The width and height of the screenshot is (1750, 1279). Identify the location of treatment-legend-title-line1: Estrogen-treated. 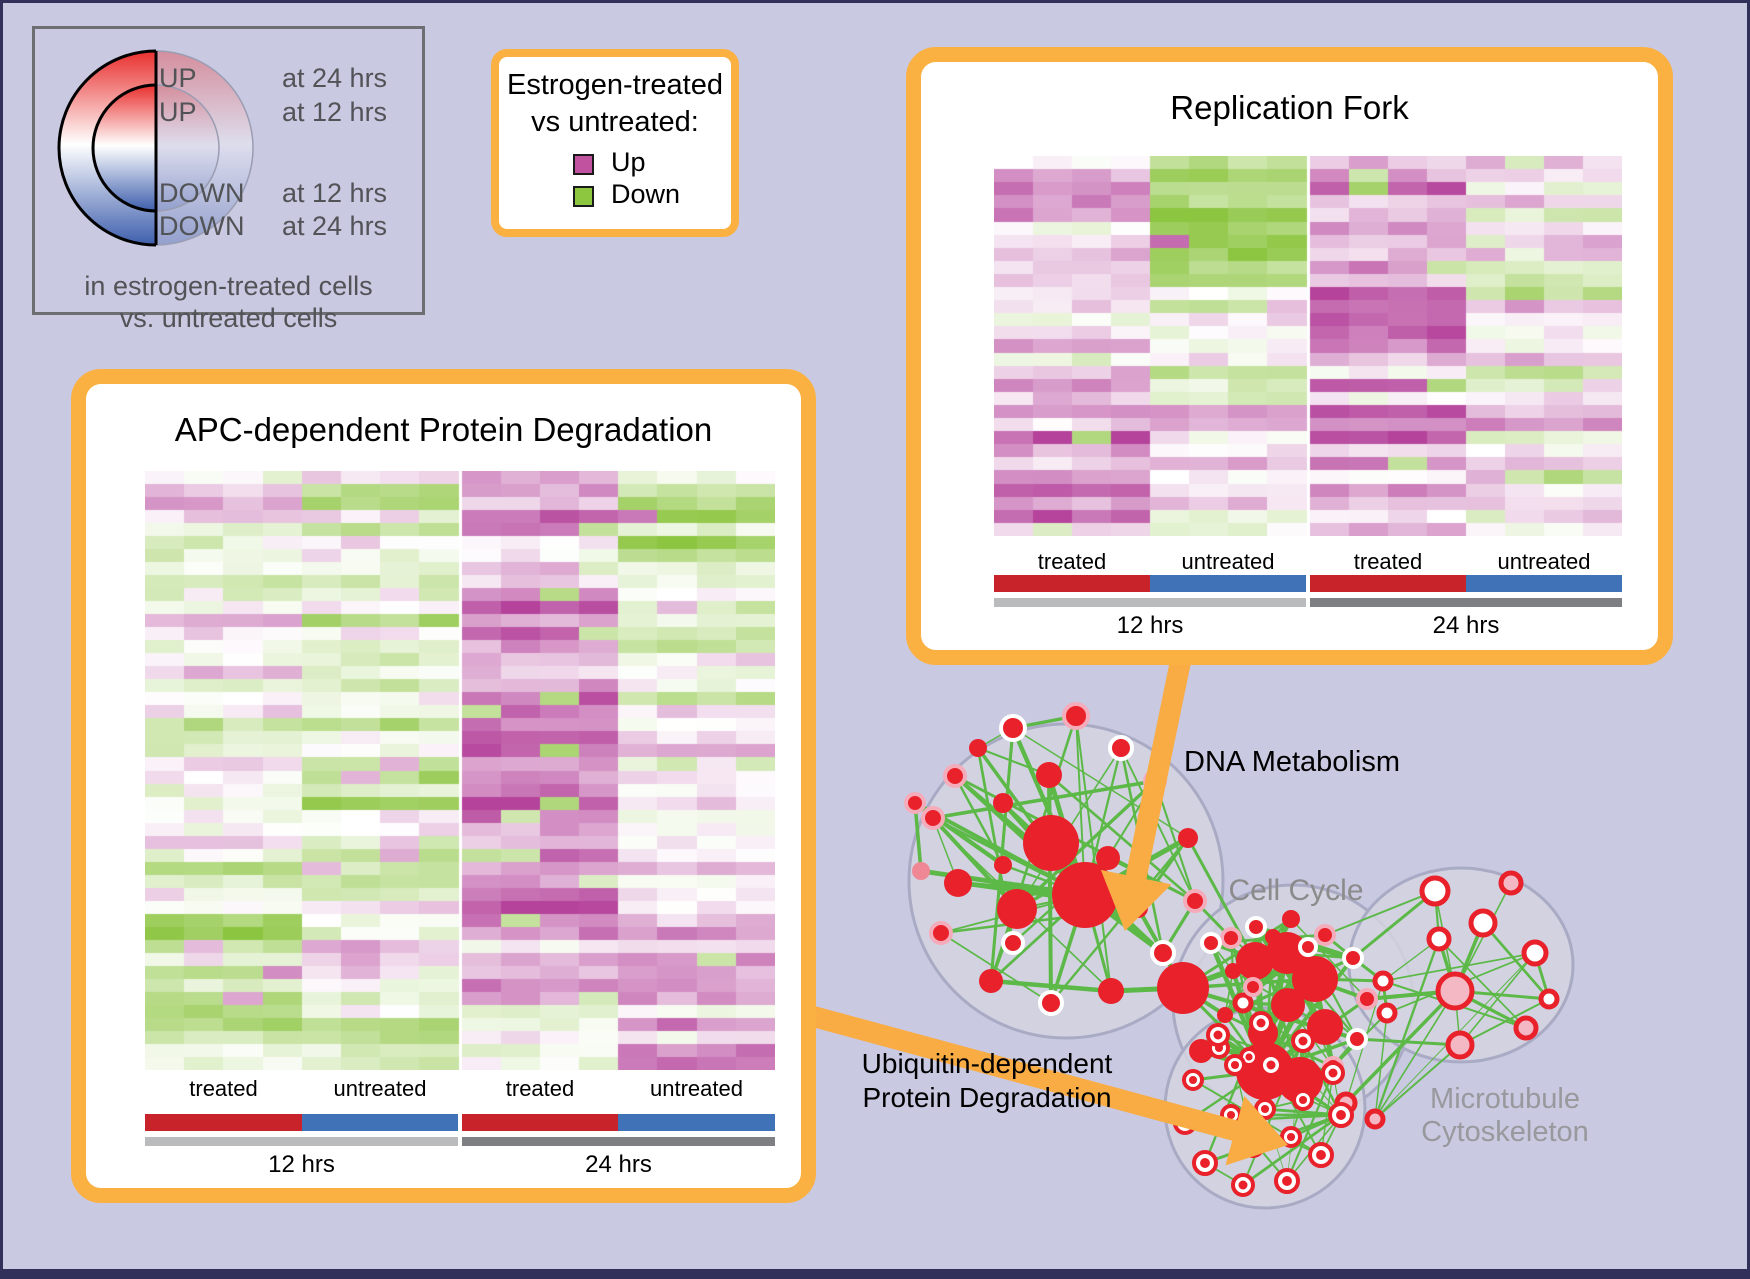
(614, 85).